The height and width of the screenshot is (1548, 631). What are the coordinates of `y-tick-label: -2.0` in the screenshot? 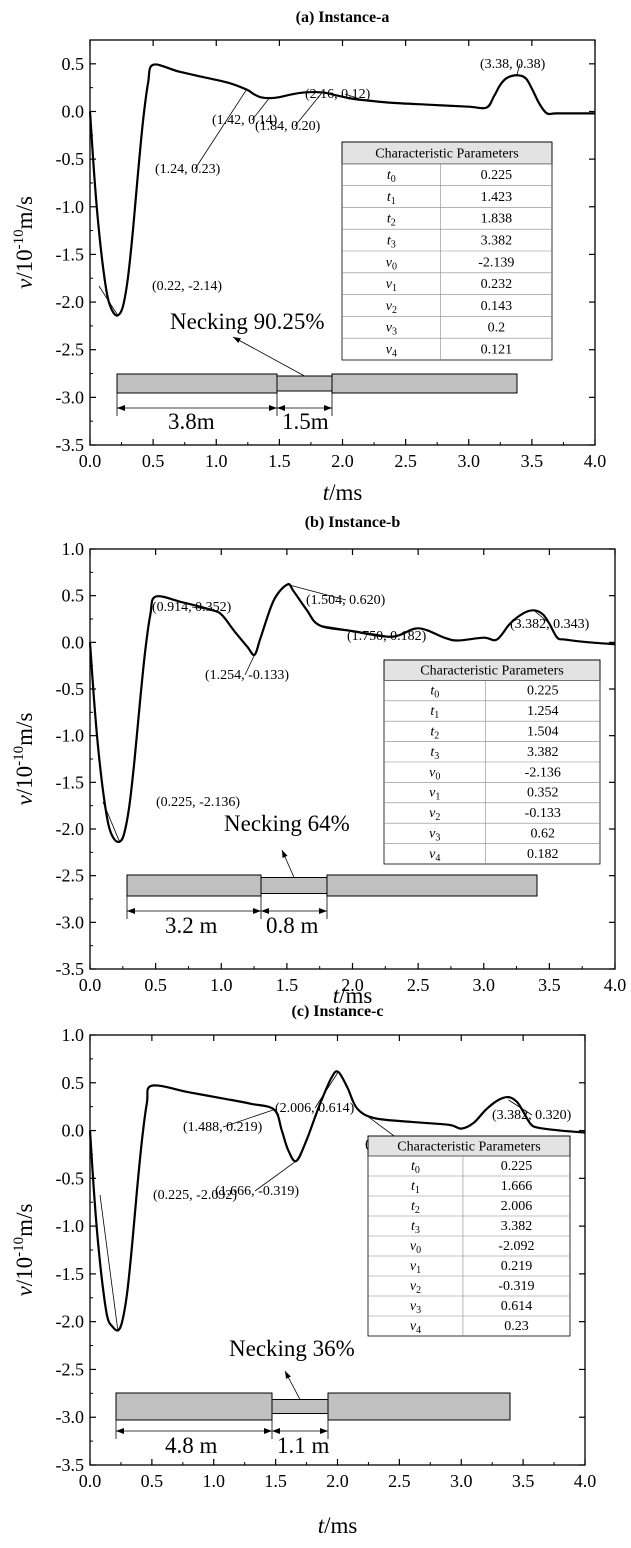 It's located at (70, 829).